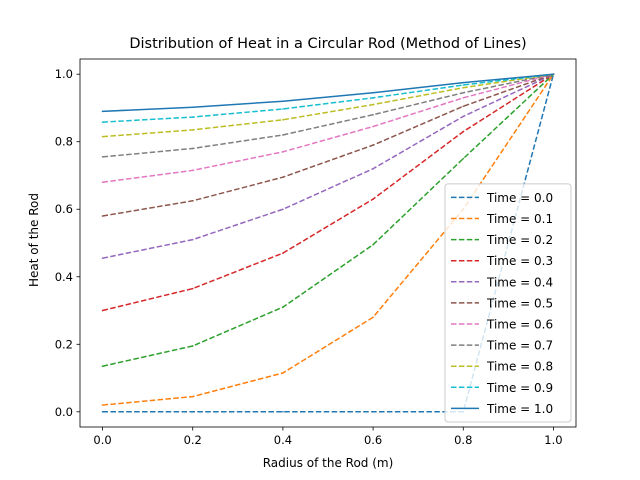 This screenshot has width=640, height=480. Describe the element at coordinates (64, 344) in the screenshot. I see `y-tick-label: 0.2` at that location.